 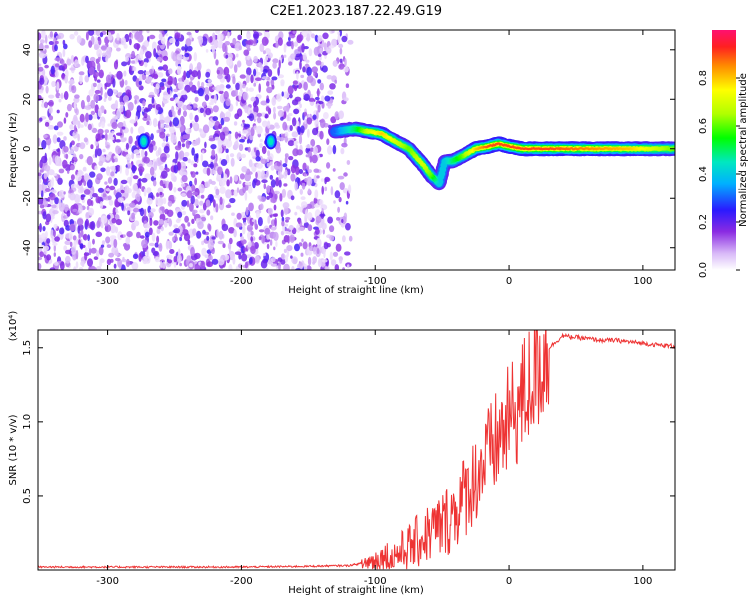 I want to click on y-tick-label: 20, so click(x=27, y=99).